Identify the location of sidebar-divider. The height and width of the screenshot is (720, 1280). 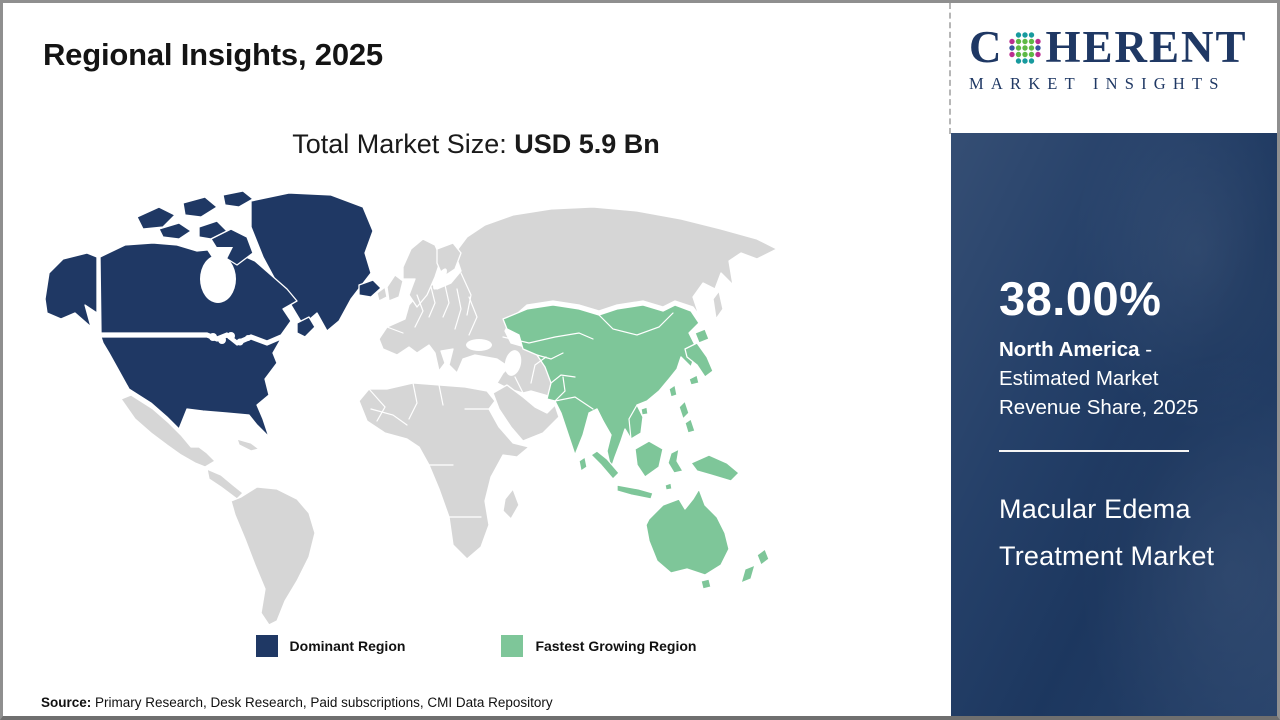
(1094, 451).